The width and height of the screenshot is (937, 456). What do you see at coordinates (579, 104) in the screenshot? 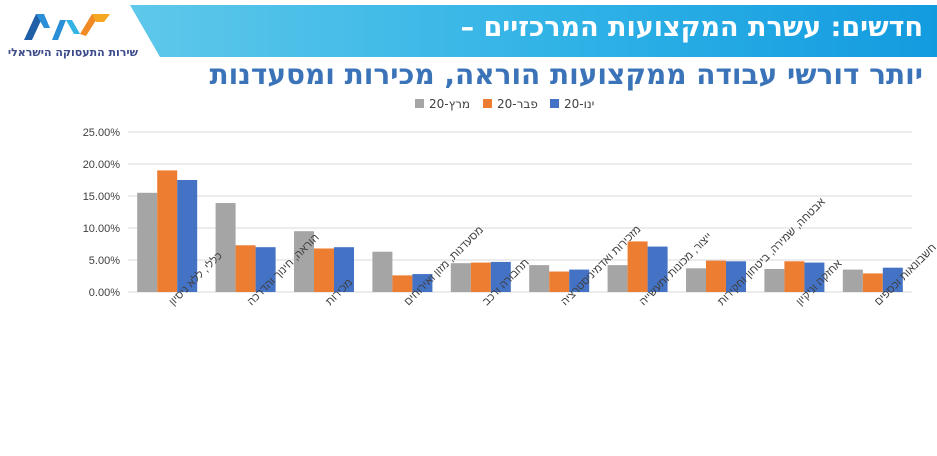
I see `legend-label: ינו-20` at bounding box center [579, 104].